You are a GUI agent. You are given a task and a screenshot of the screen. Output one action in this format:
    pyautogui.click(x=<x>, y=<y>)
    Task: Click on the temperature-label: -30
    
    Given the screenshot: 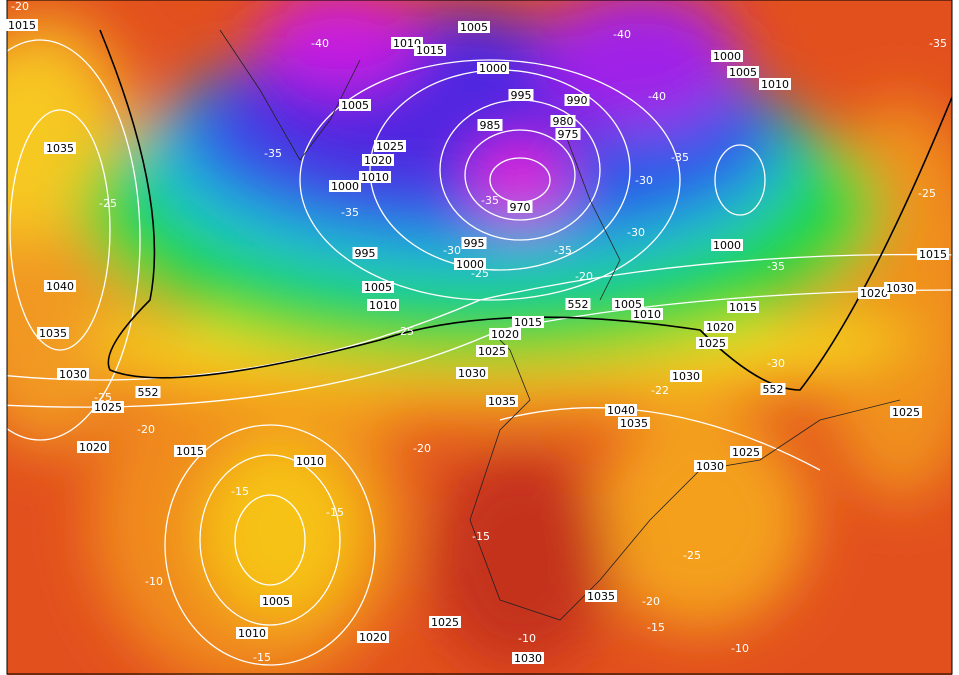 What is the action you would take?
    pyautogui.click(x=452, y=250)
    